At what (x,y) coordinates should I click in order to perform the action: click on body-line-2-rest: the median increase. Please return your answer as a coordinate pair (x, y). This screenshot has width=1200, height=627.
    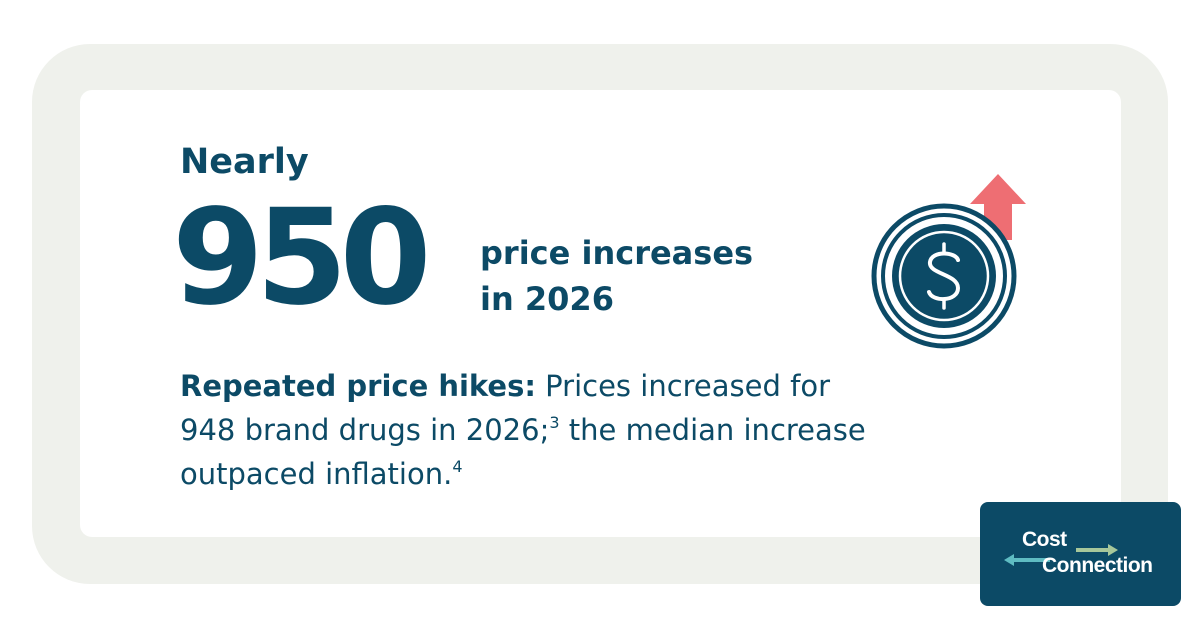
    Looking at the image, I should click on (712, 430).